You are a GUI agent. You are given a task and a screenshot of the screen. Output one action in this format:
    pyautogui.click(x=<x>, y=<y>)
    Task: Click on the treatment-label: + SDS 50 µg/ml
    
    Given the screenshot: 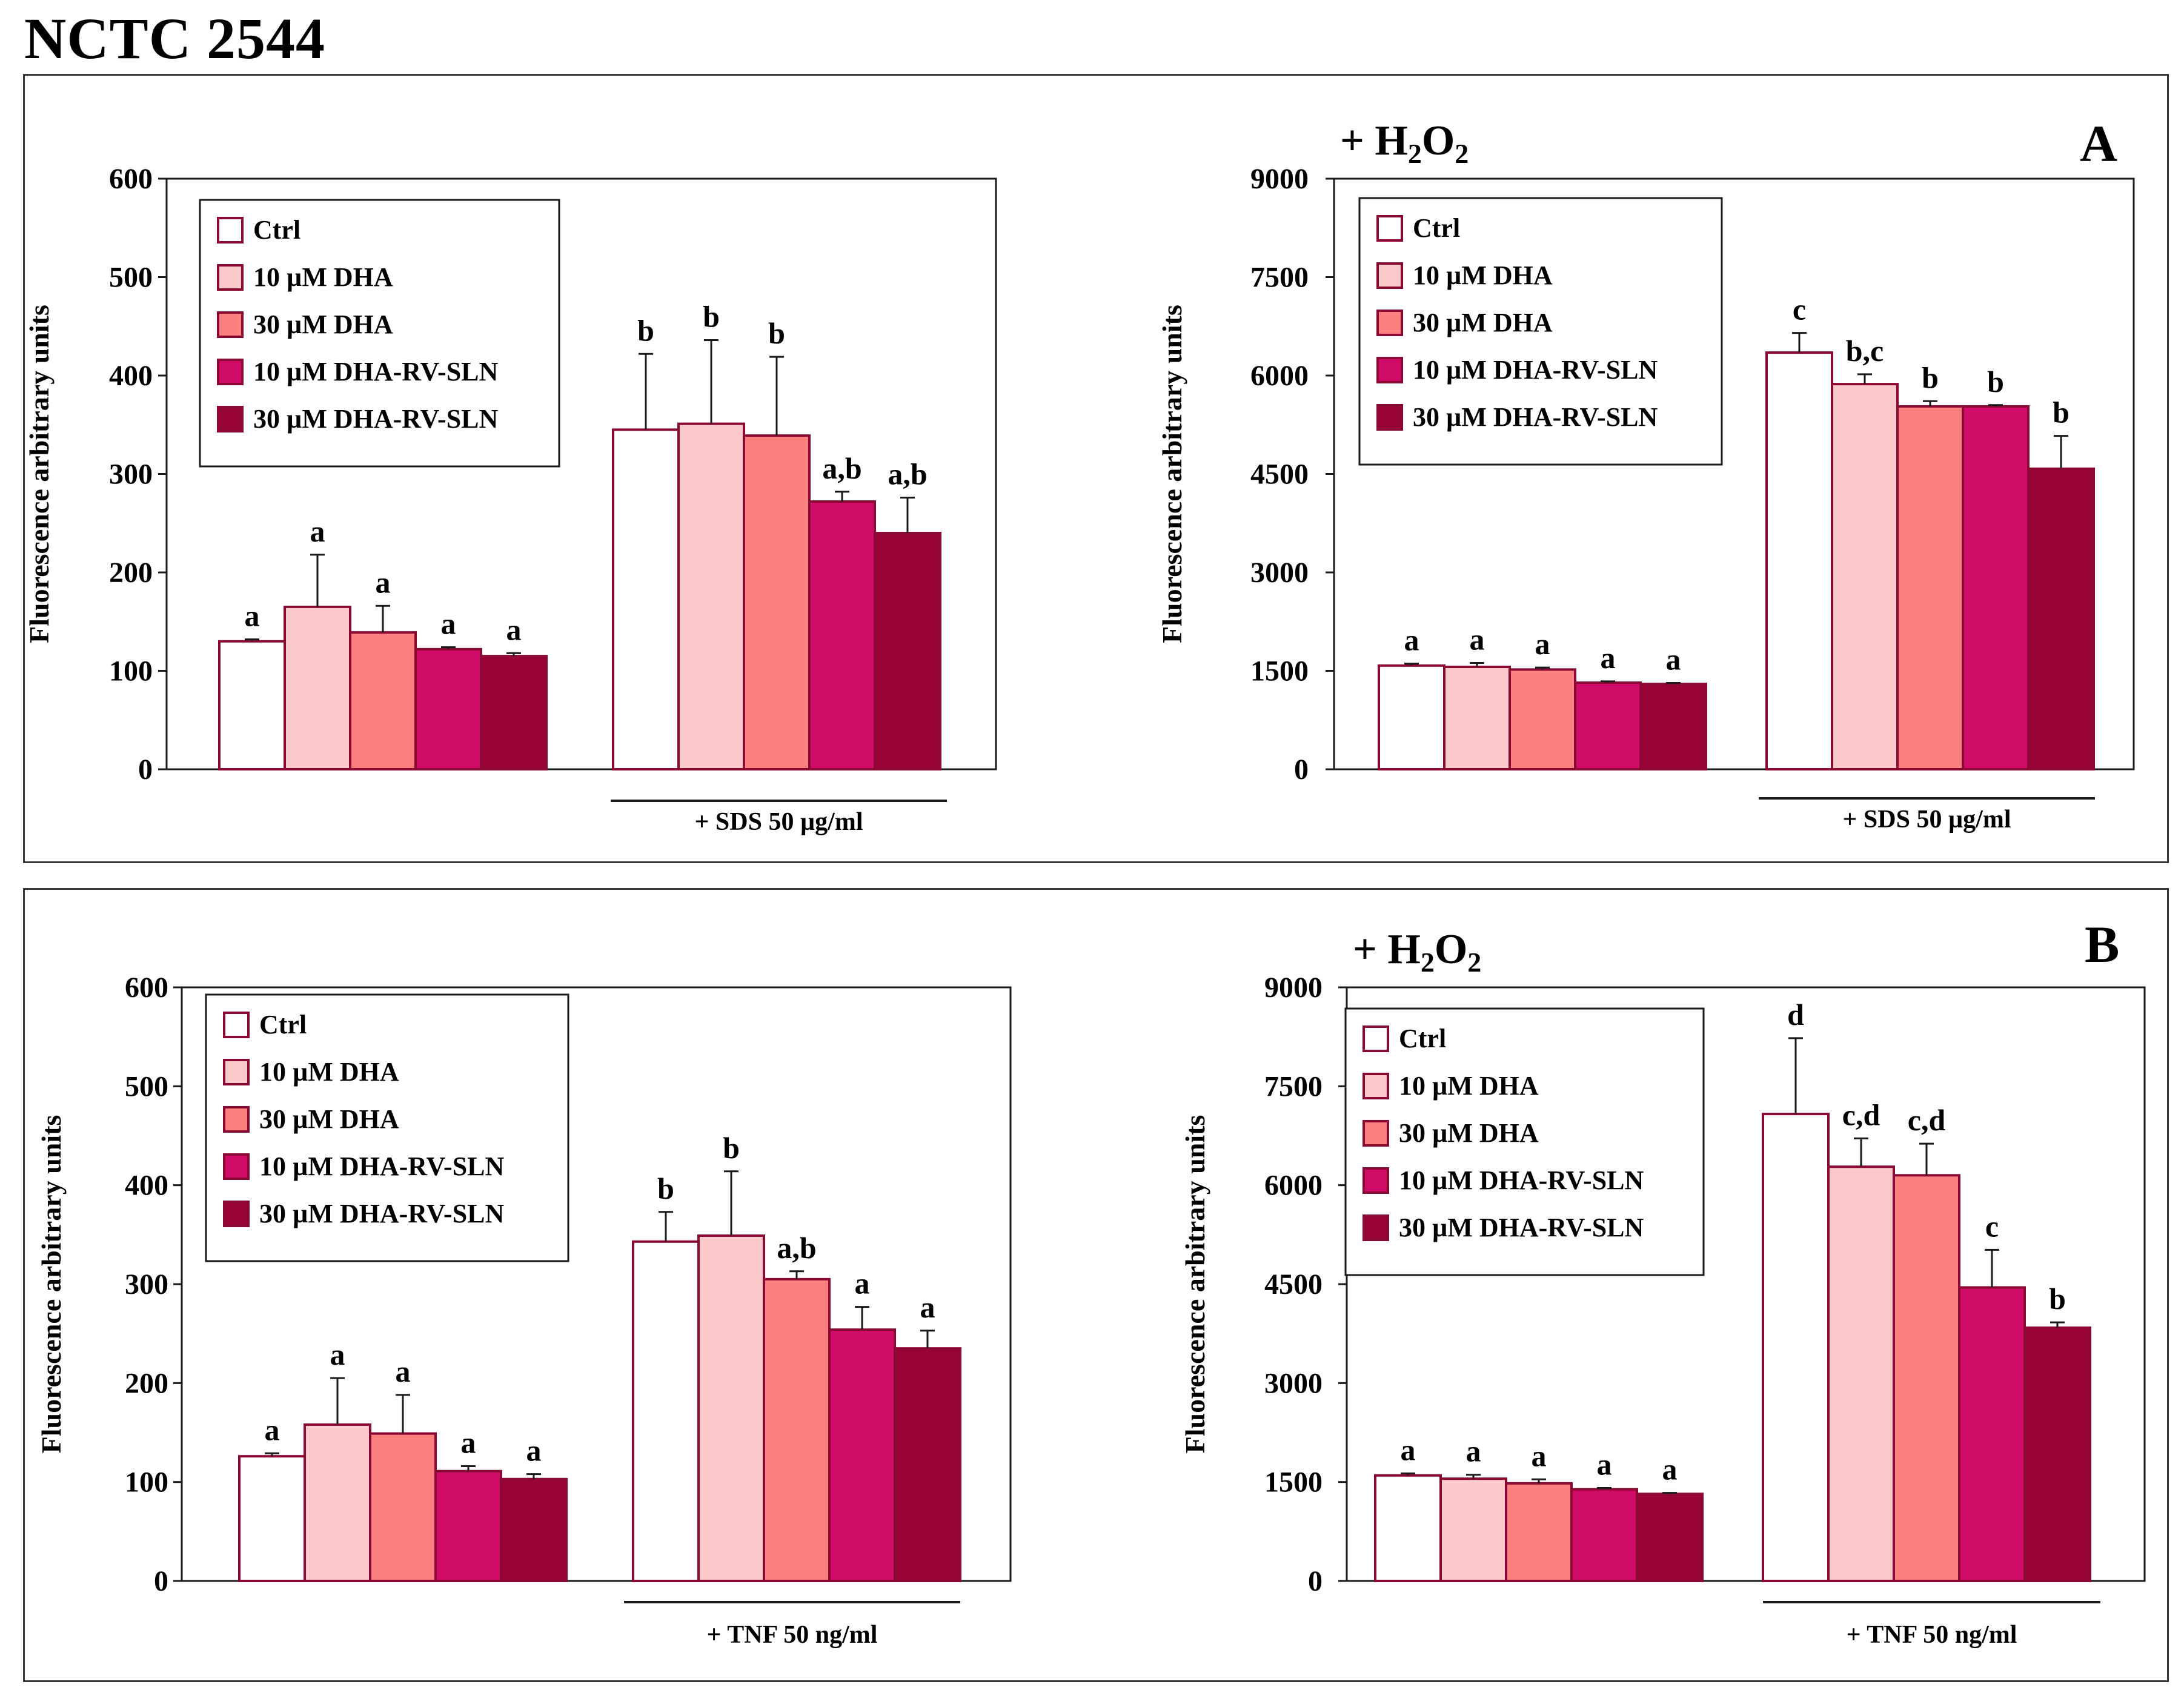 What is the action you would take?
    pyautogui.click(x=1926, y=820)
    